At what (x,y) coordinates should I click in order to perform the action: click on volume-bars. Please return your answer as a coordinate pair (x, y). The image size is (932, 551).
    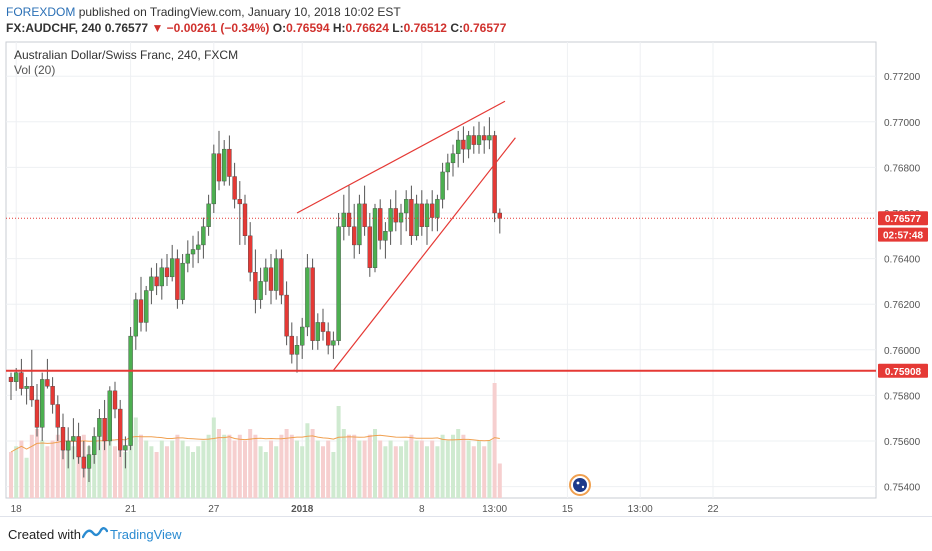
    Looking at the image, I should click on (255, 440).